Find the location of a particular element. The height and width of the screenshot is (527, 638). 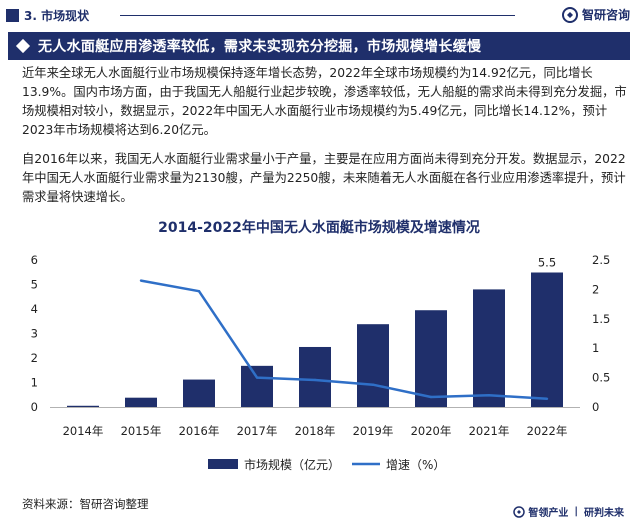

growth-line is located at coordinates (344, 340).